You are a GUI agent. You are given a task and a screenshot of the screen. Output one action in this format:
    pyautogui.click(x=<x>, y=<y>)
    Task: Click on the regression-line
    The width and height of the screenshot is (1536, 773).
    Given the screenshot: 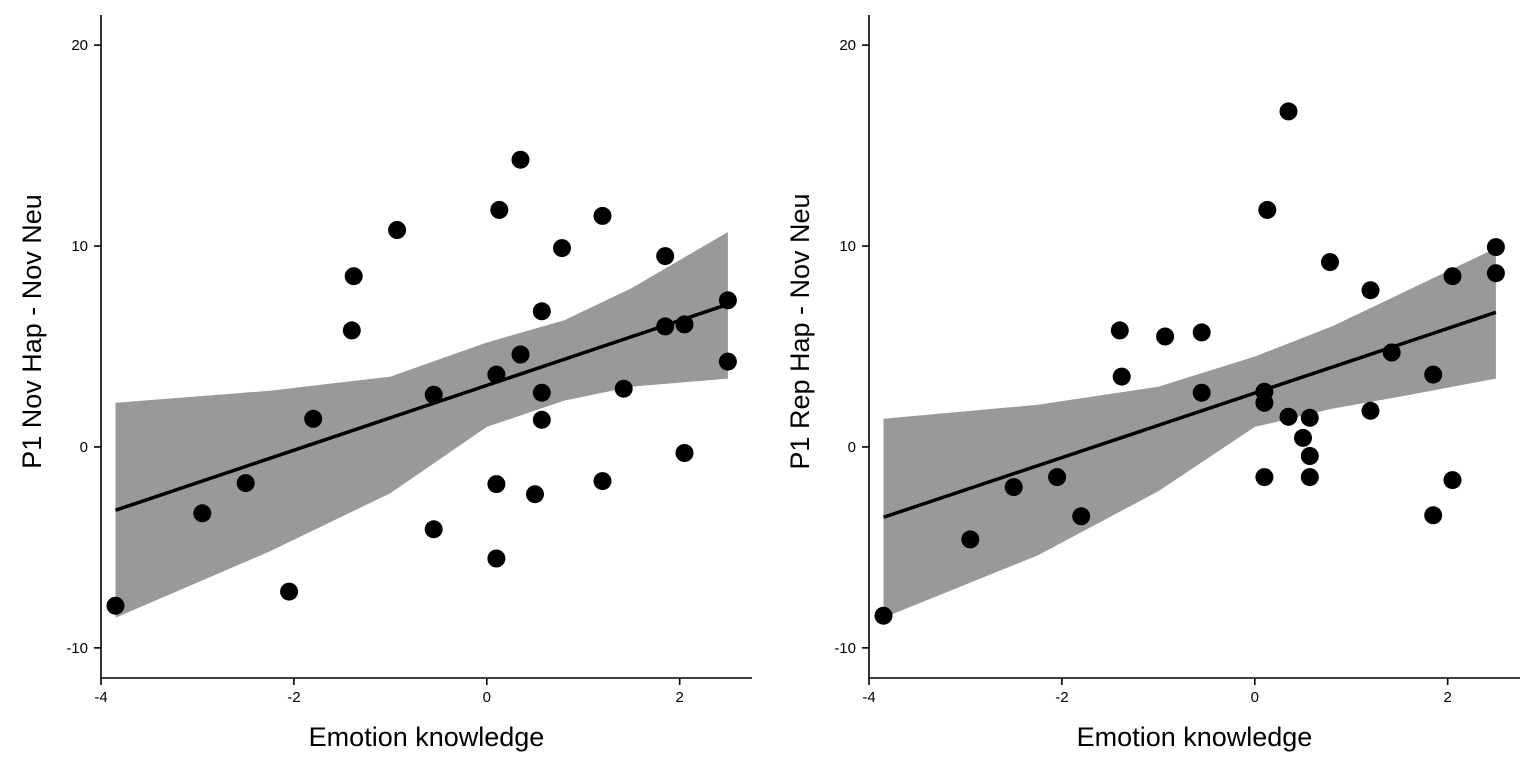 What is the action you would take?
    pyautogui.click(x=421, y=407)
    